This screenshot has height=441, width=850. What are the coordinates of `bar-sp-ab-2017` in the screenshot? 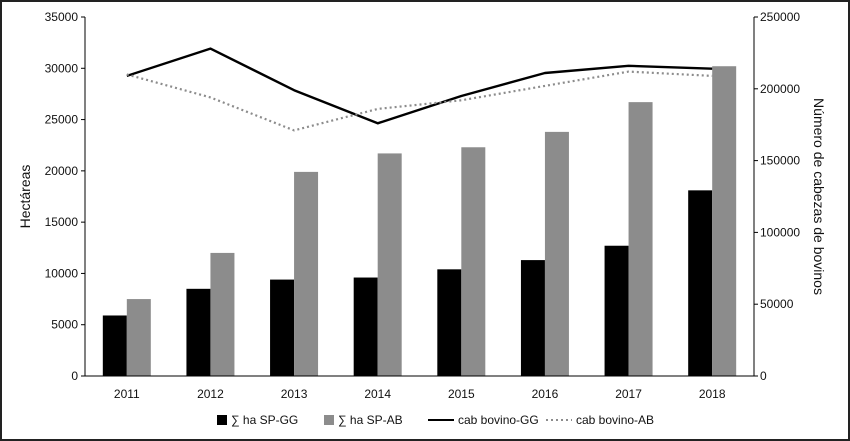 It's located at (640, 239).